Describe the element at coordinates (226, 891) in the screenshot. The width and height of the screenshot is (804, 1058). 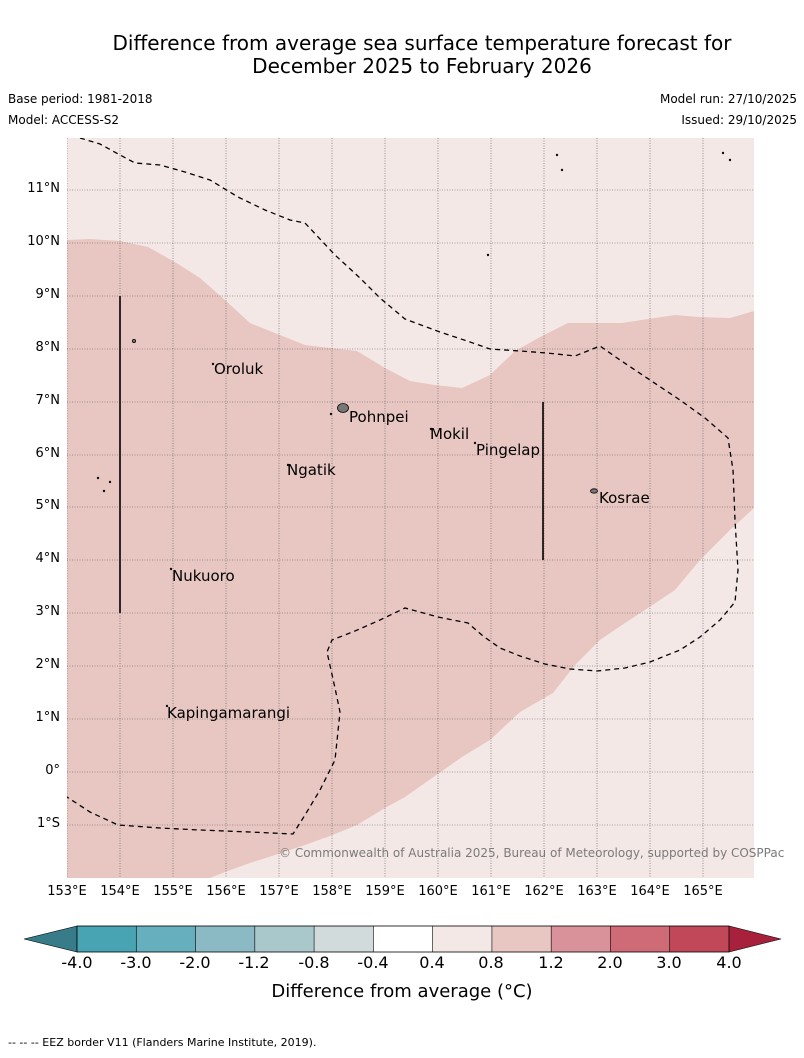
I see `lon-label: 156°E` at that location.